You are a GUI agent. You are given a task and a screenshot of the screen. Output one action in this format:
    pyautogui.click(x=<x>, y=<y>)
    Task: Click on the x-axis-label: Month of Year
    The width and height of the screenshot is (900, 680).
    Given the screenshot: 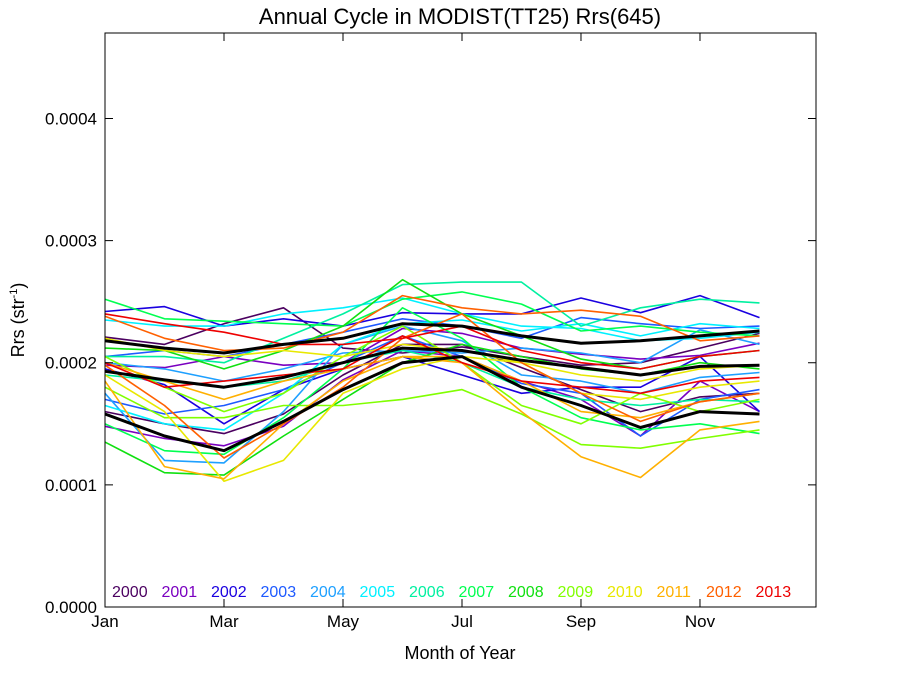 What is the action you would take?
    pyautogui.click(x=459, y=653)
    